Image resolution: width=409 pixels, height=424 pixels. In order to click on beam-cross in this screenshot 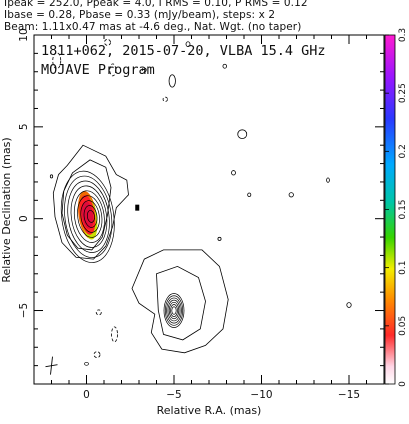, I will do `click(51, 365)`.